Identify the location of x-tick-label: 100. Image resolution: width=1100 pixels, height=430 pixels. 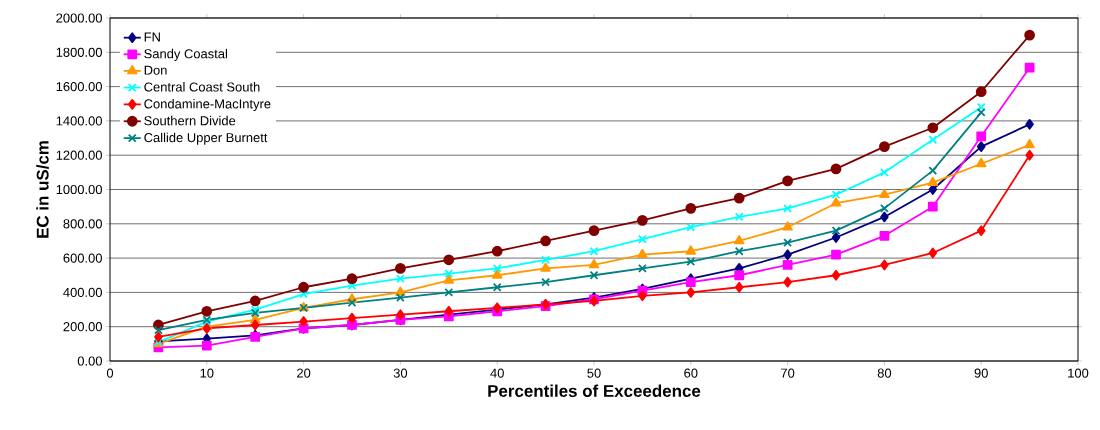
(1078, 373).